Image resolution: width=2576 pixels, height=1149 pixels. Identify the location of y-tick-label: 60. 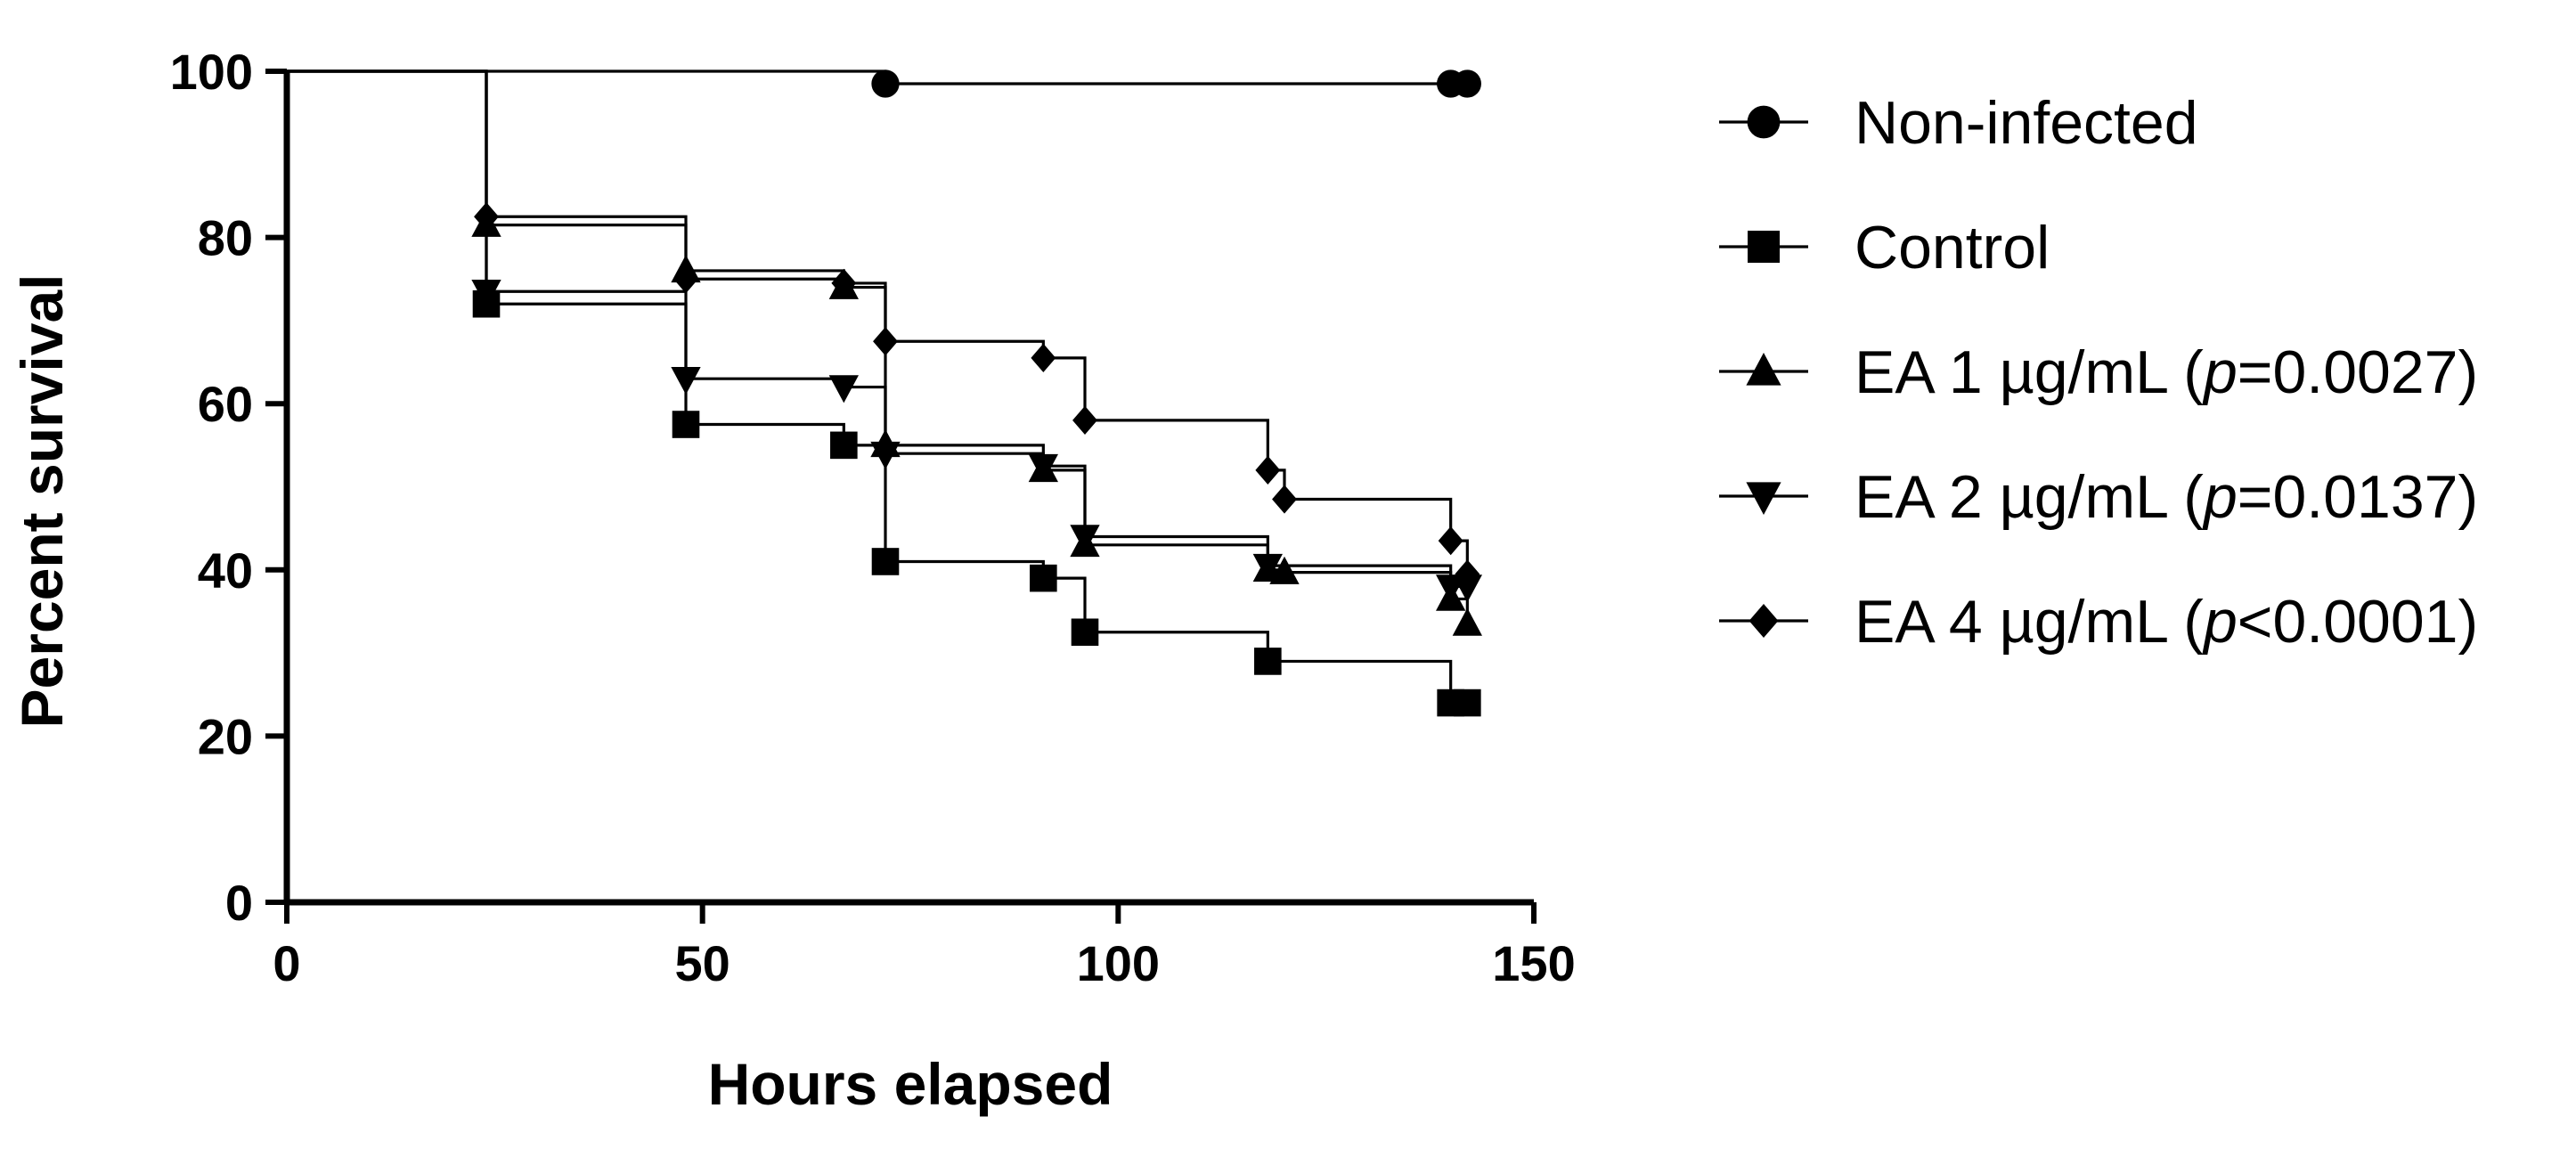
(226, 404).